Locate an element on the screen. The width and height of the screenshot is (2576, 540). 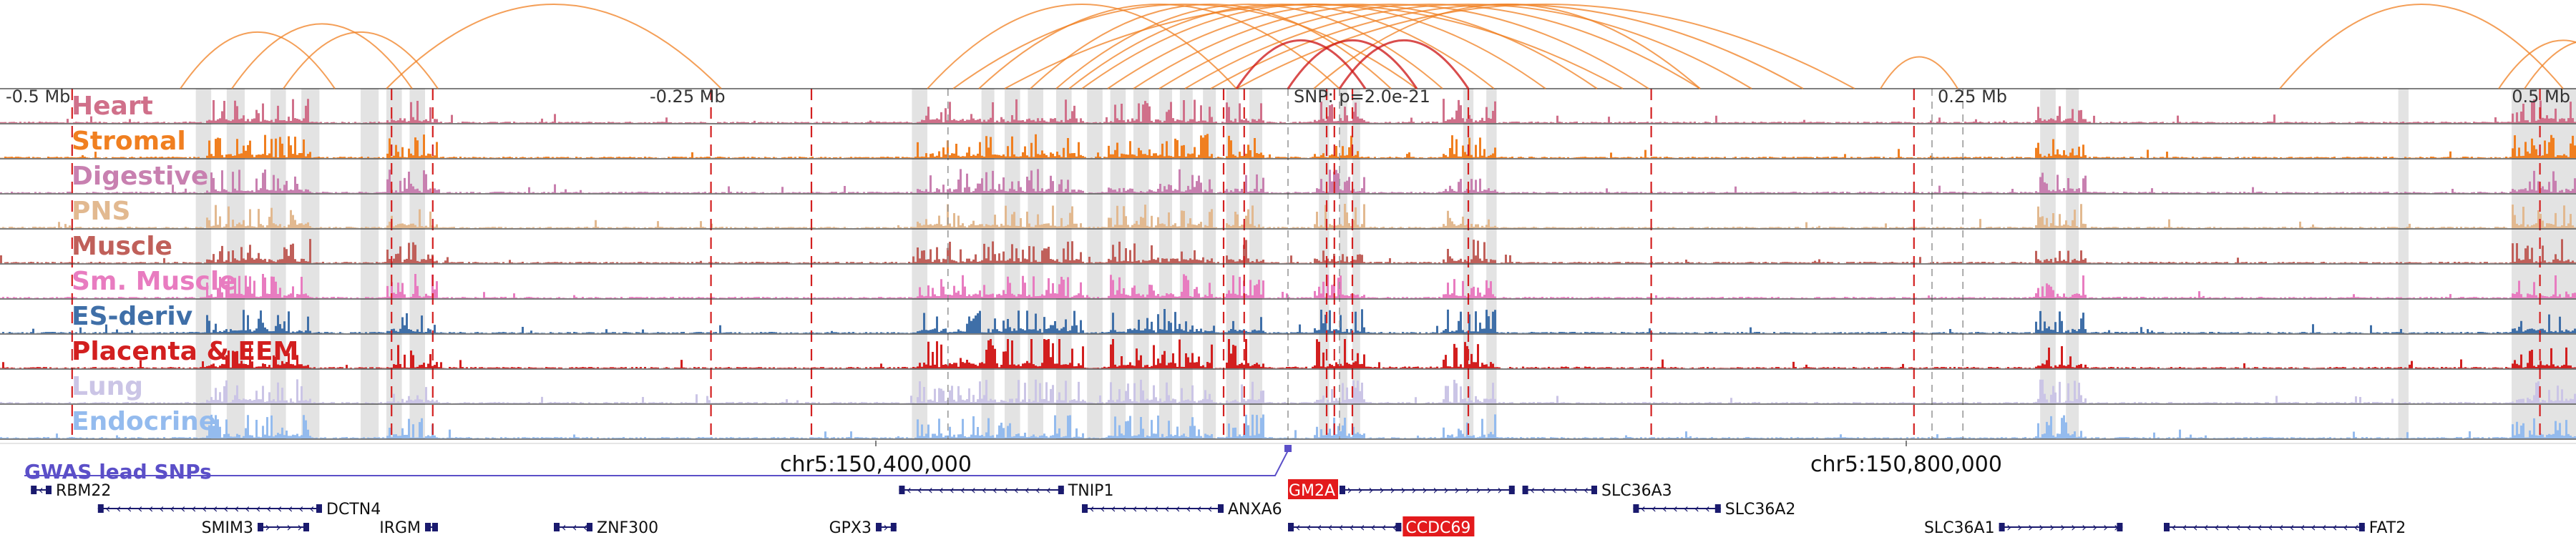
chromatin-loops is located at coordinates (1378, 46).